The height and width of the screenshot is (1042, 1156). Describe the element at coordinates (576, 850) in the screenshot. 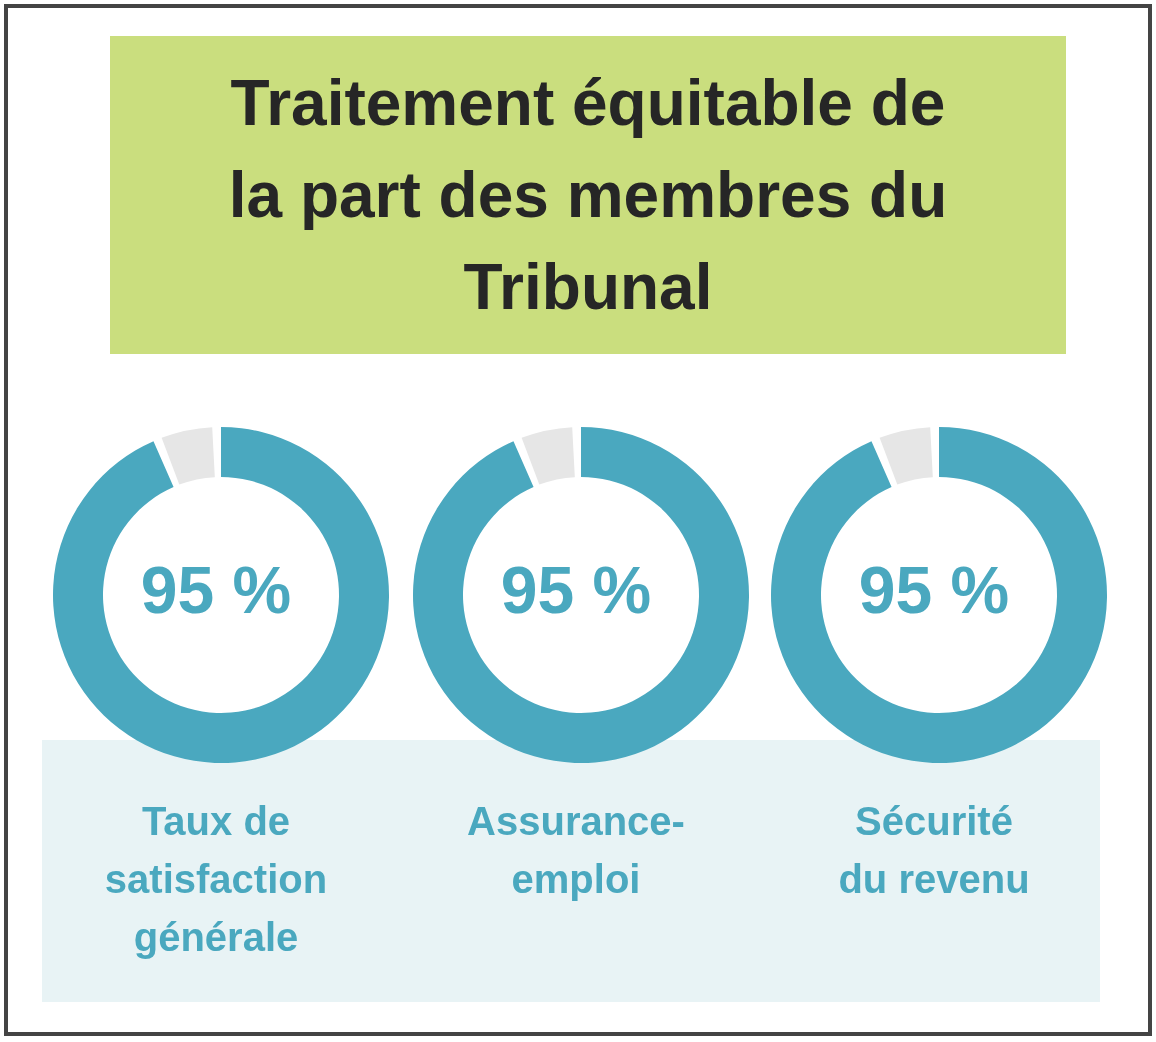

I see `text: Assurance-emploi` at that location.